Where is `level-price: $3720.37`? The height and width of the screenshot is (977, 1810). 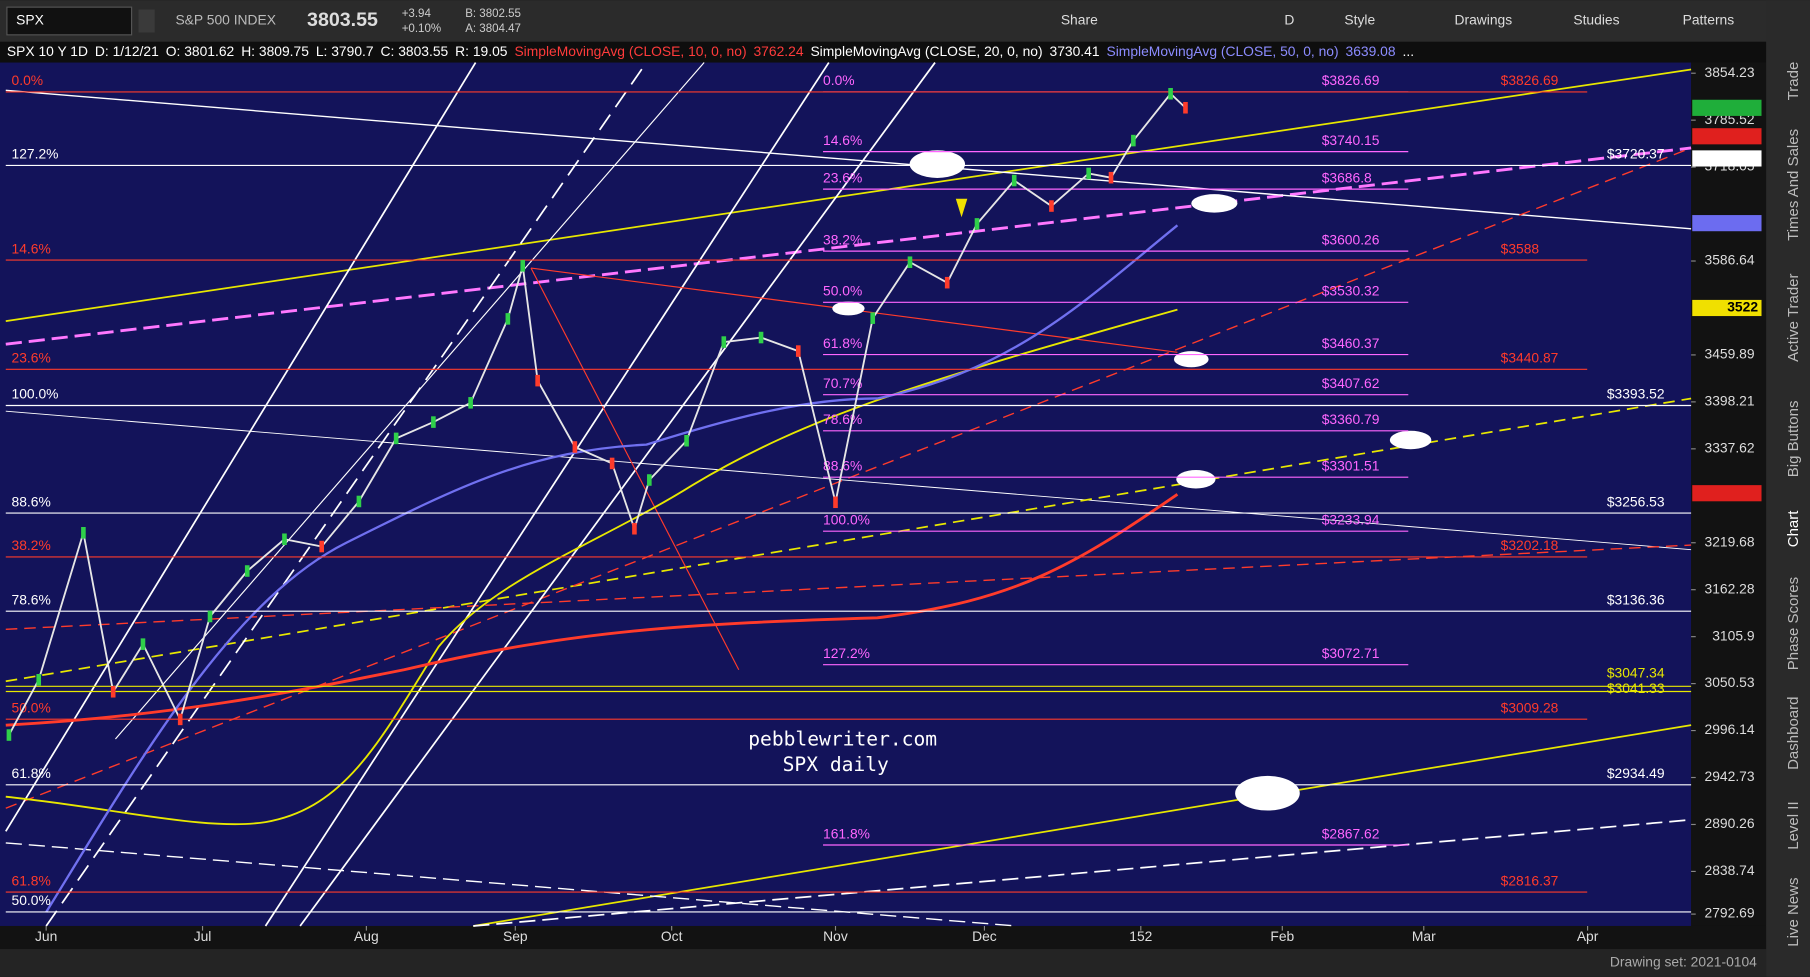 level-price: $3720.37 is located at coordinates (1636, 154).